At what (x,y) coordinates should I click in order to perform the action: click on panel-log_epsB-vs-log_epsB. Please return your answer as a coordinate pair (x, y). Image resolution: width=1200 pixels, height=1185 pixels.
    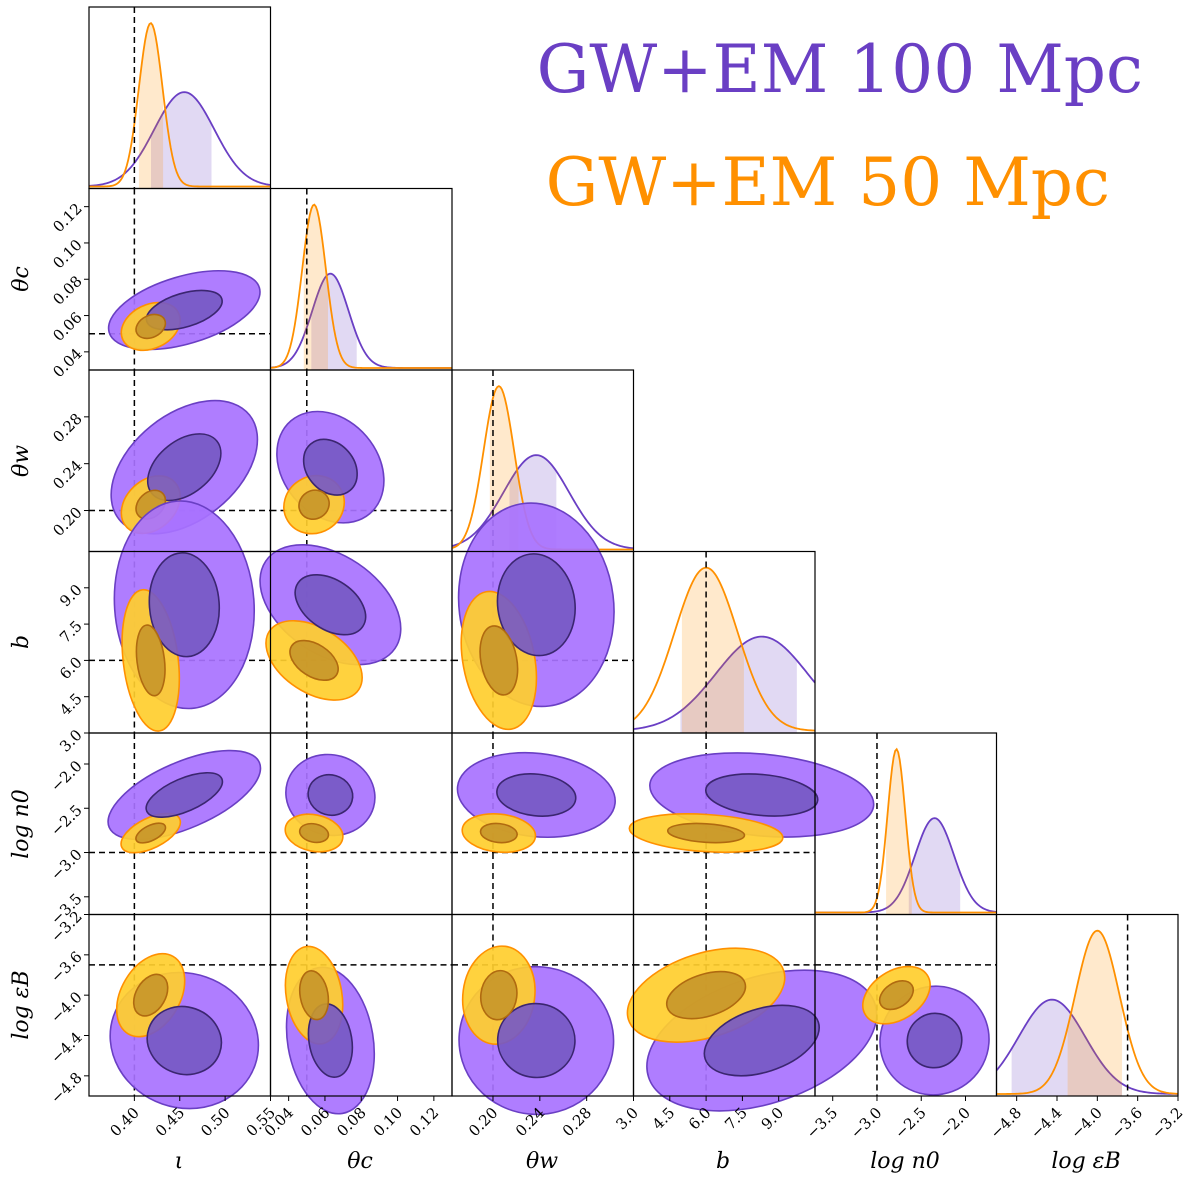
    Looking at the image, I should click on (1087, 1005).